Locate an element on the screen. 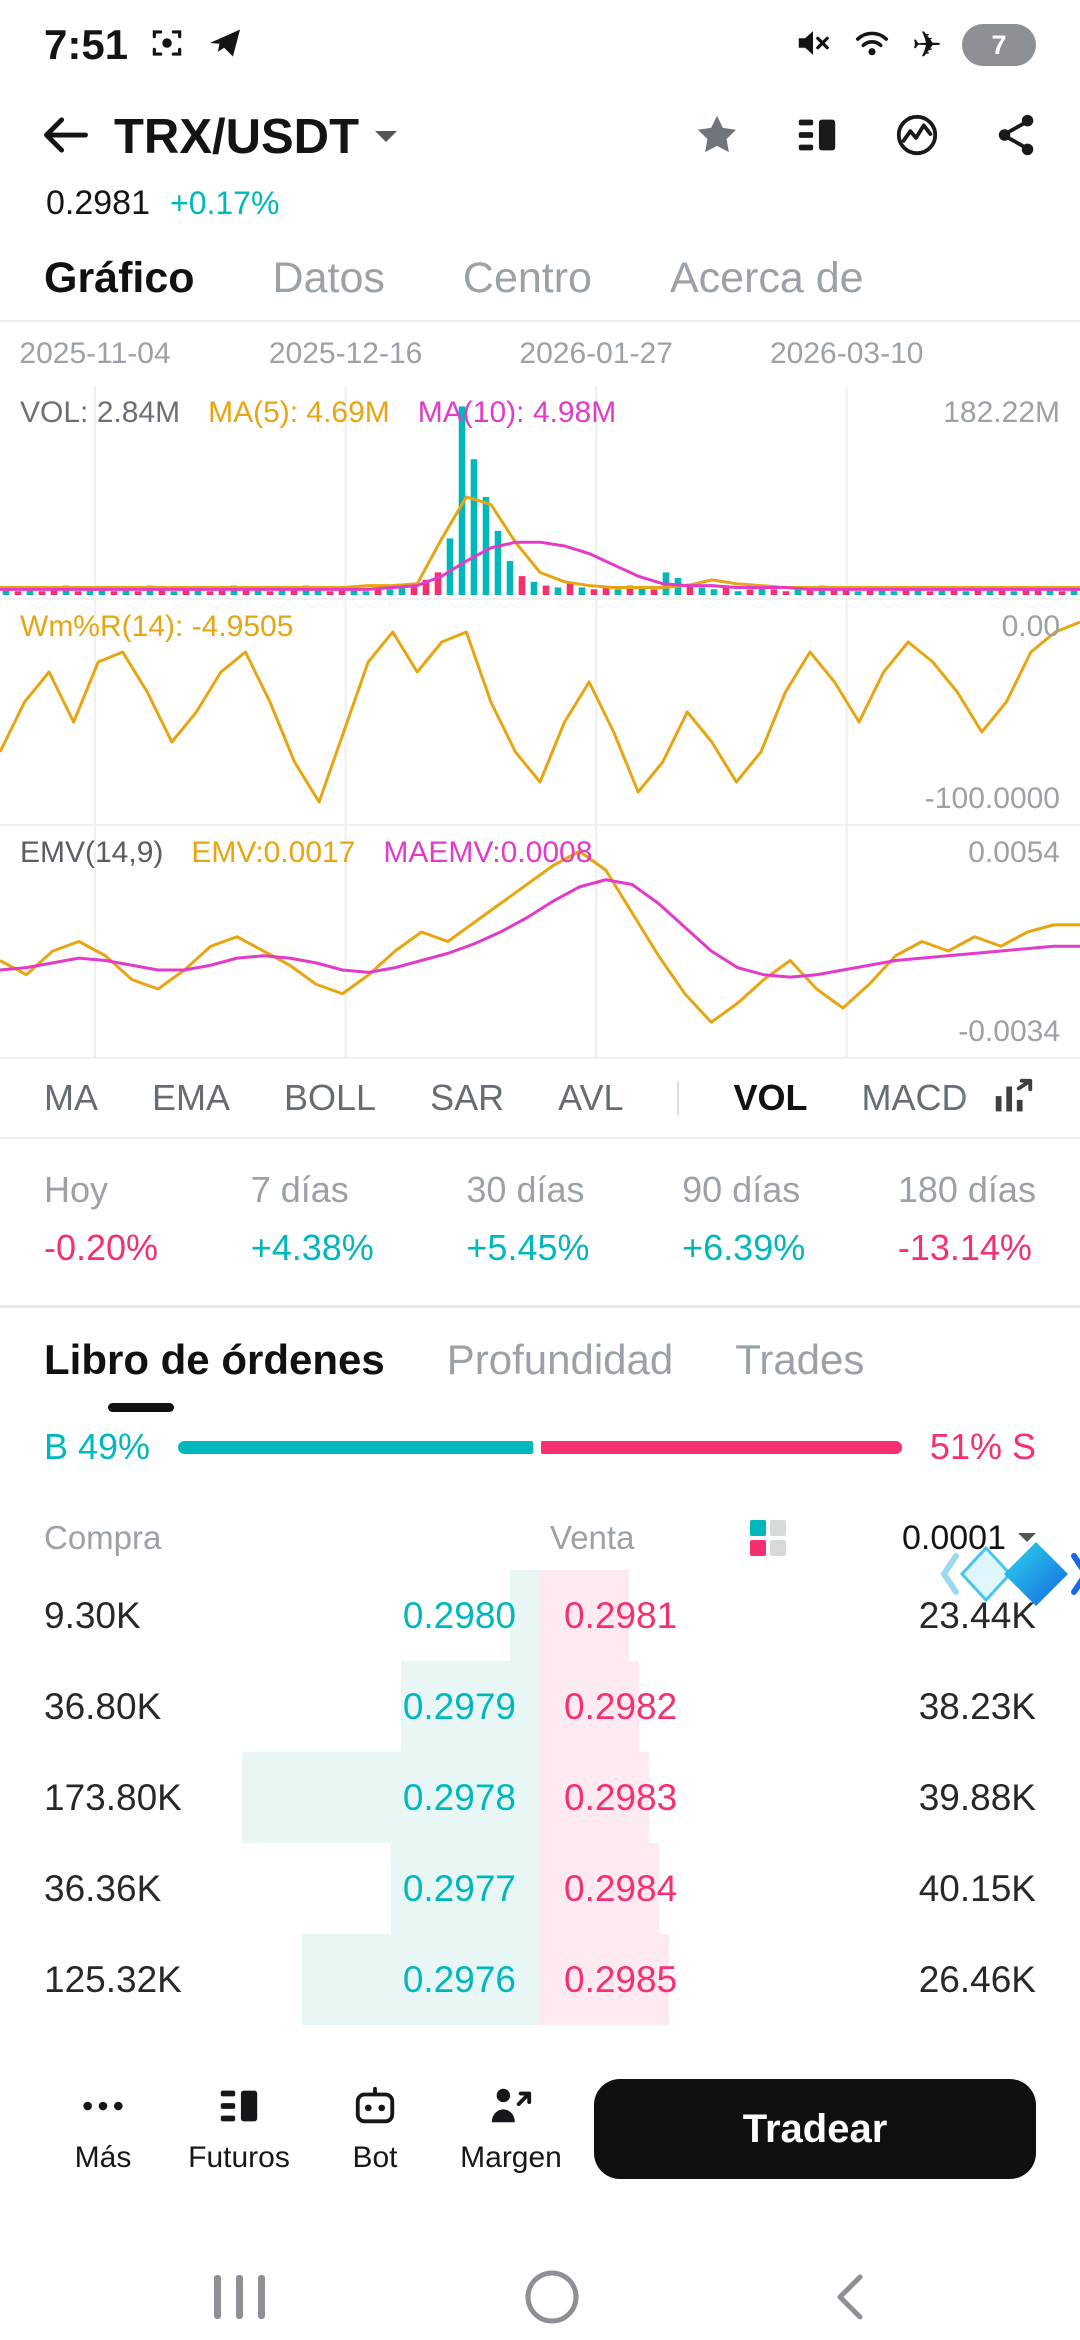 This screenshot has width=1080, height=2340. emv-value-label: EMV:0.0017 is located at coordinates (273, 852).